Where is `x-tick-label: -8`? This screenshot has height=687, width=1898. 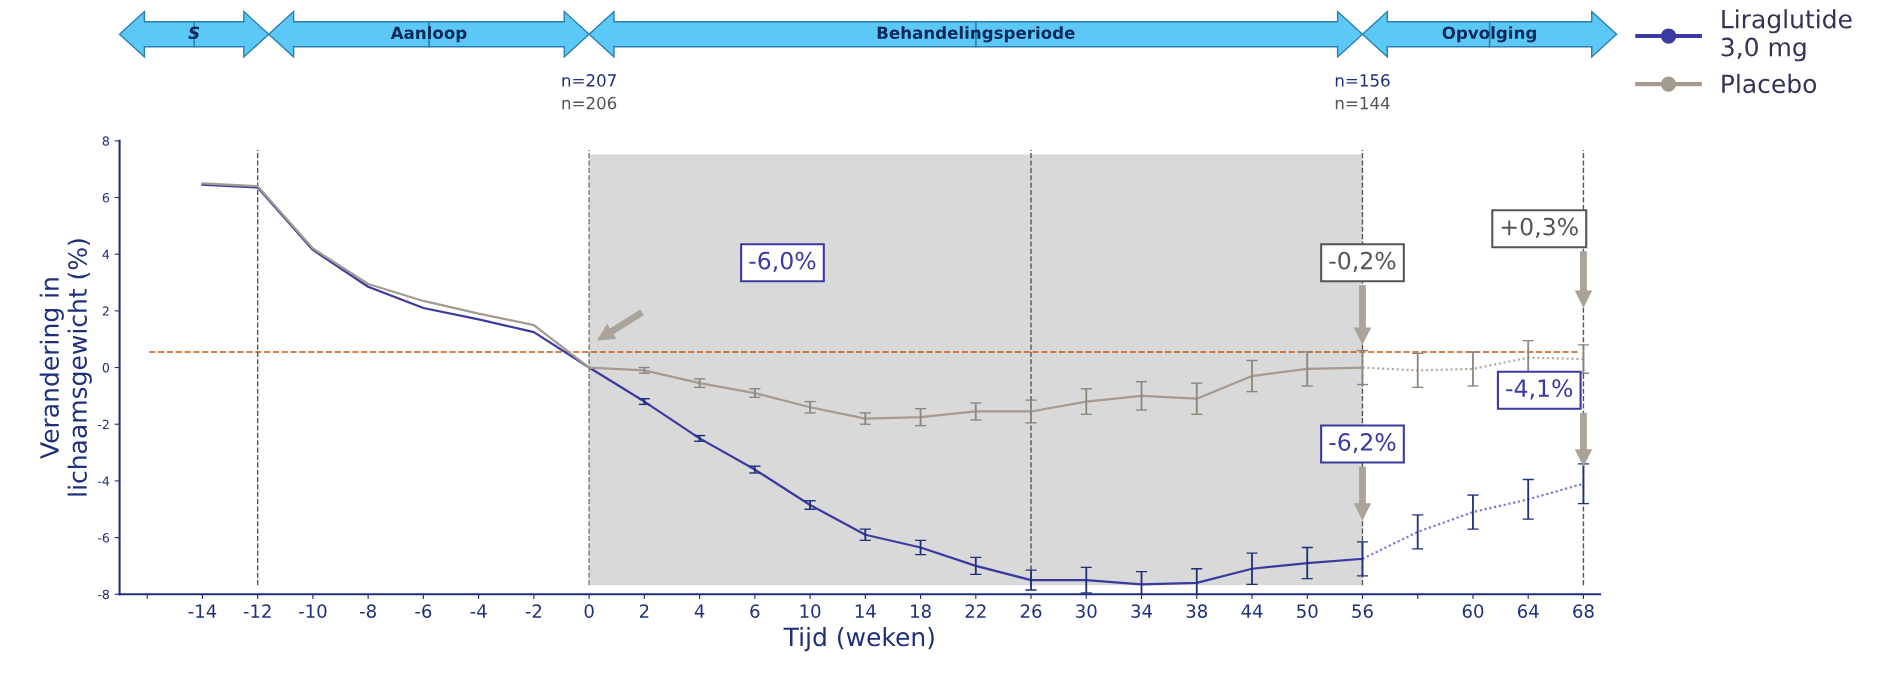
x-tick-label: -8 is located at coordinates (368, 611).